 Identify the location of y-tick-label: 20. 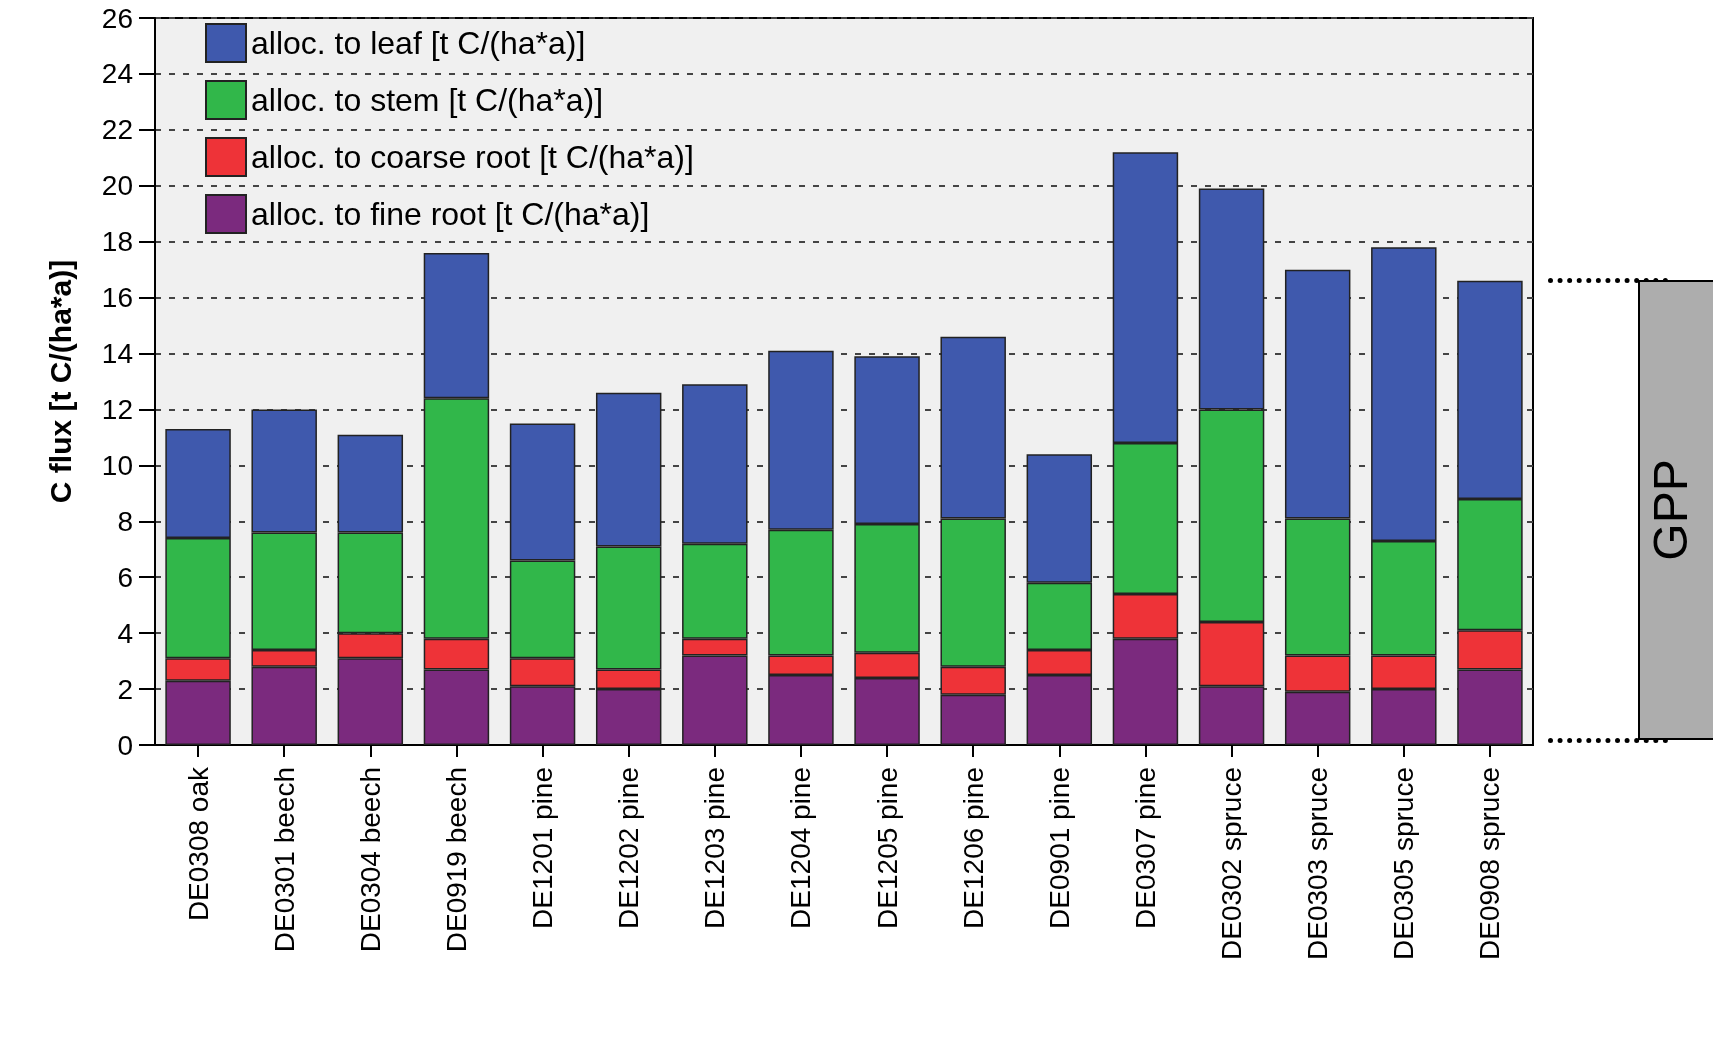
(117, 186).